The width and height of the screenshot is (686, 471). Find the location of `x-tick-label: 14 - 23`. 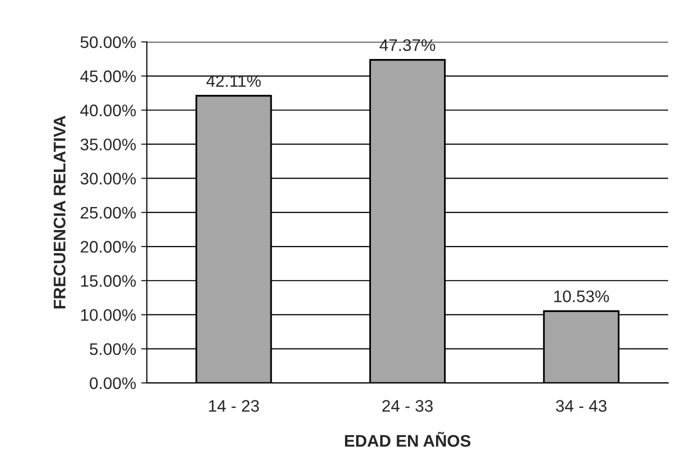

x-tick-label: 14 - 23 is located at coordinates (234, 406).